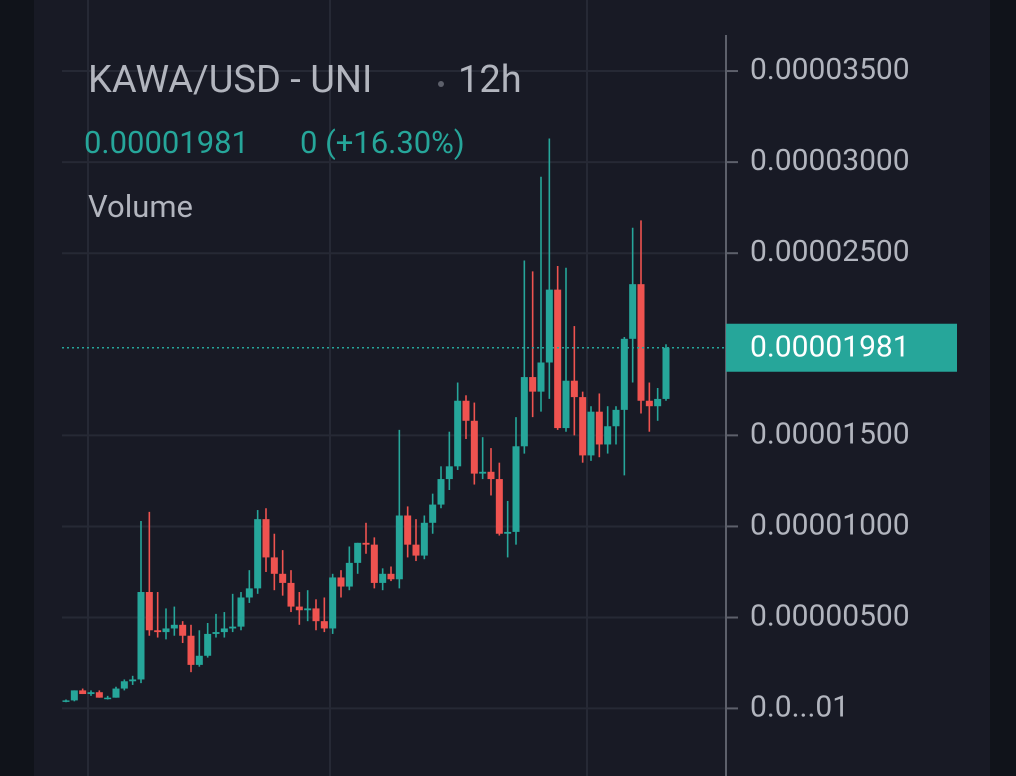 The image size is (1016, 776). What do you see at coordinates (830, 251) in the screenshot?
I see `y-tick-label: 0.00002500` at bounding box center [830, 251].